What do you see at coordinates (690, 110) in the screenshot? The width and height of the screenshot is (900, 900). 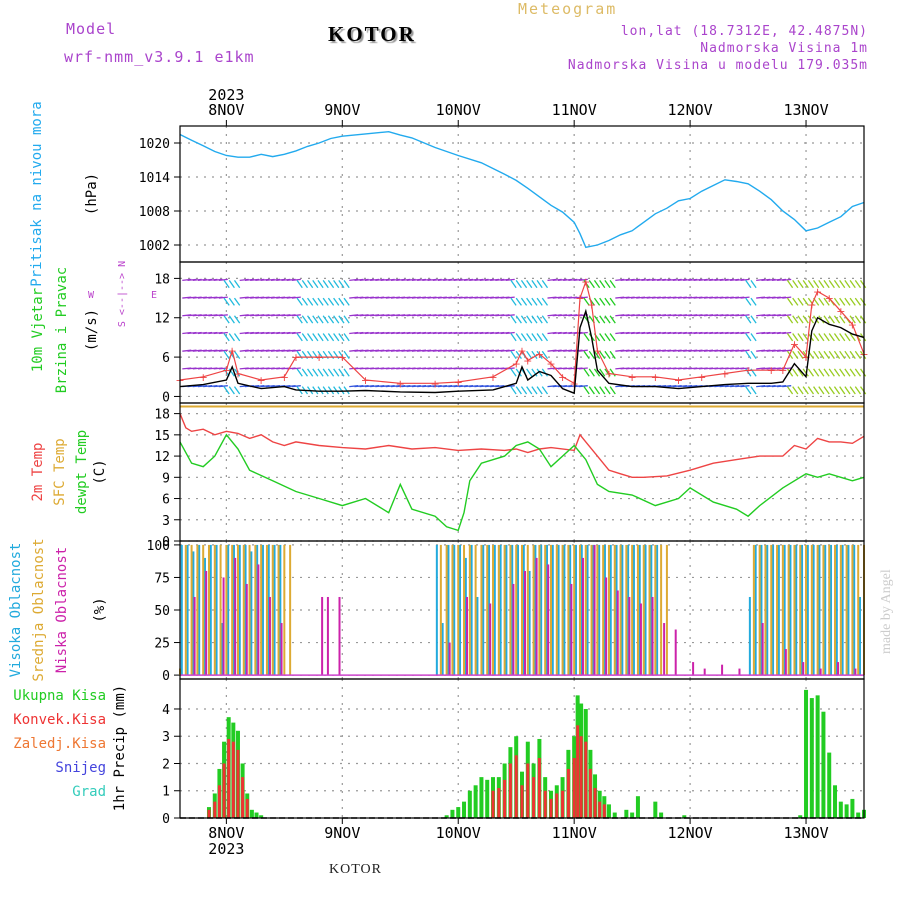 I see `x-tick-label-top: 12NOV` at bounding box center [690, 110].